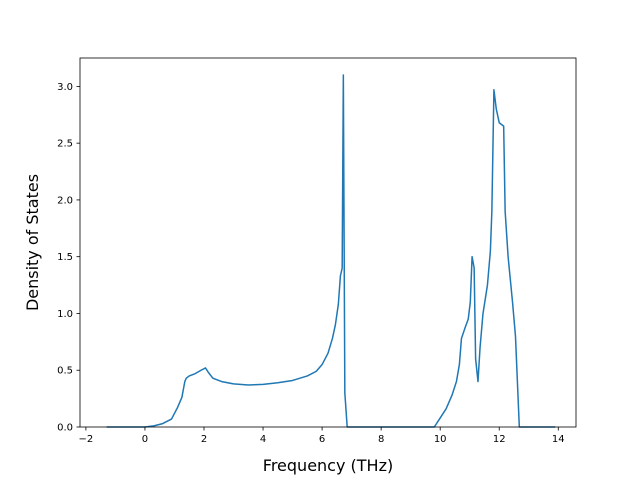 This screenshot has width=640, height=480. What do you see at coordinates (558, 439) in the screenshot?
I see `x-tick-label: 14` at bounding box center [558, 439].